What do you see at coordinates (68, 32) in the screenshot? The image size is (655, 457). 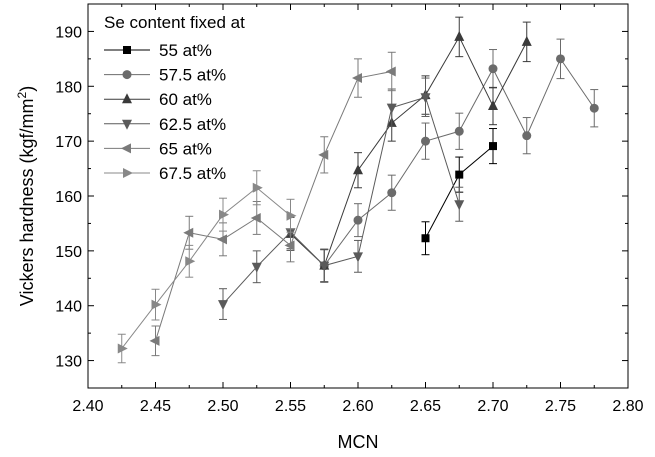 I see `y-tick-label: 190` at bounding box center [68, 32].